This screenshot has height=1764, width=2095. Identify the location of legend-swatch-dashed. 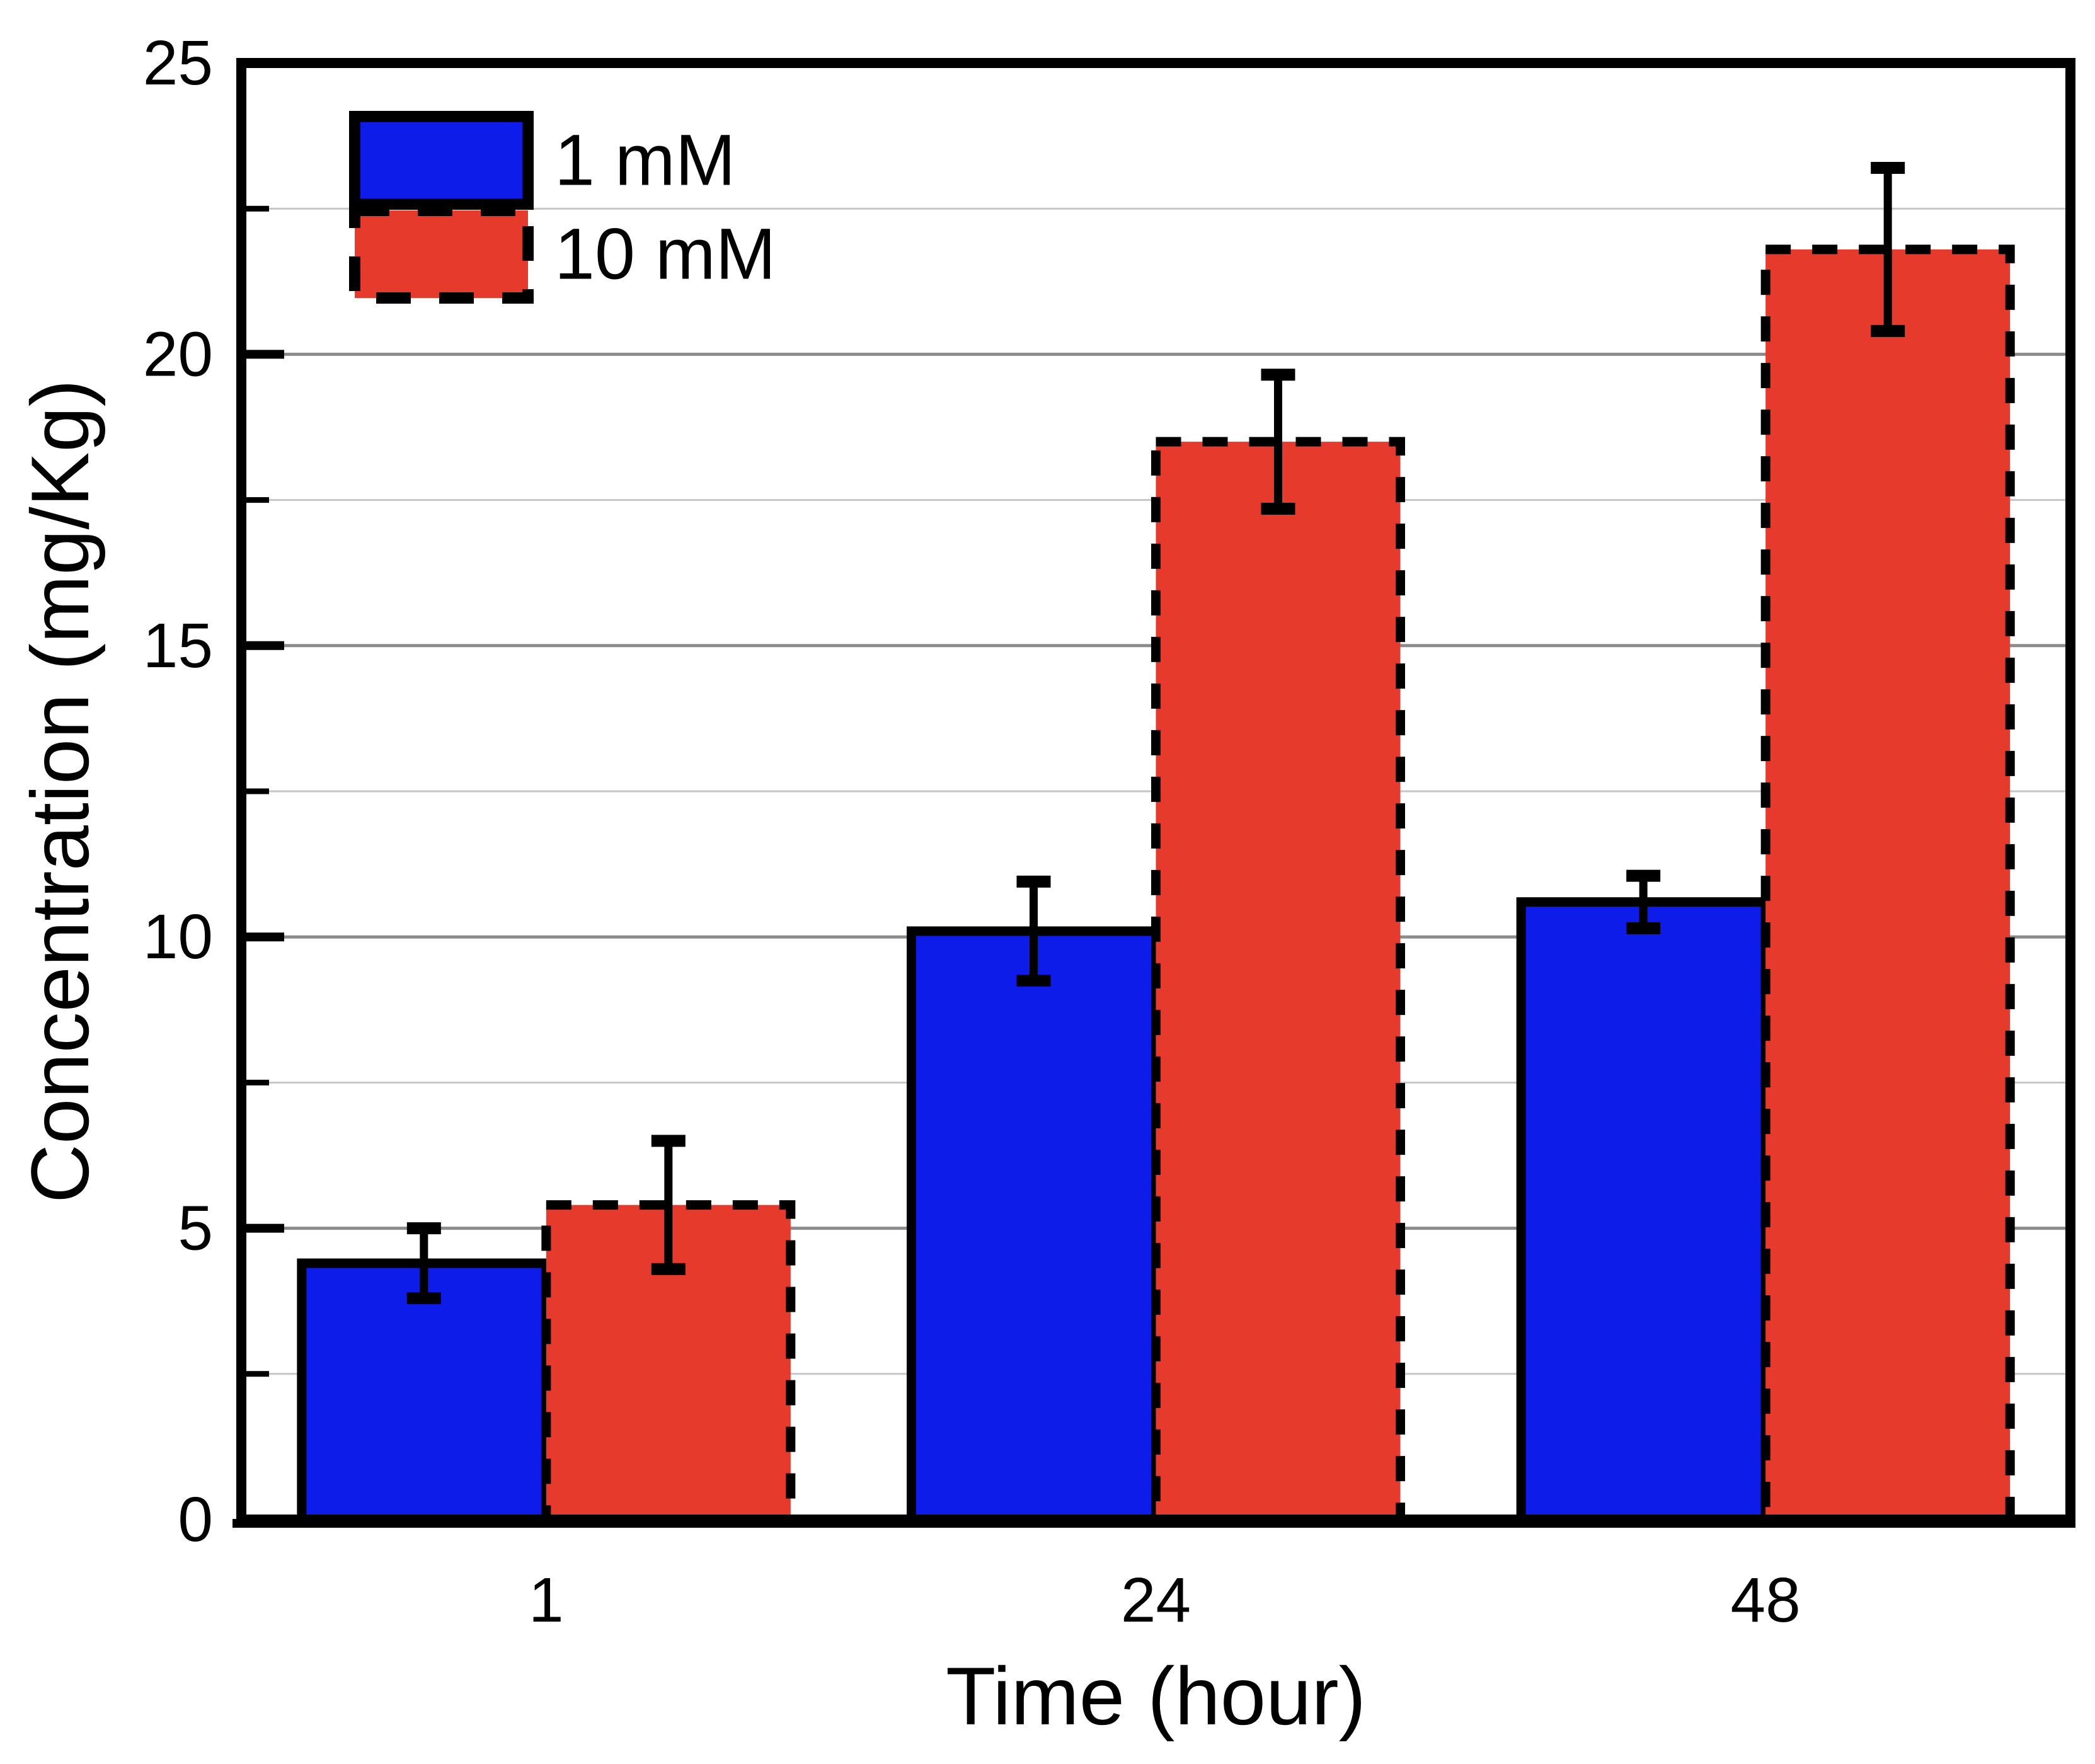
(441, 254).